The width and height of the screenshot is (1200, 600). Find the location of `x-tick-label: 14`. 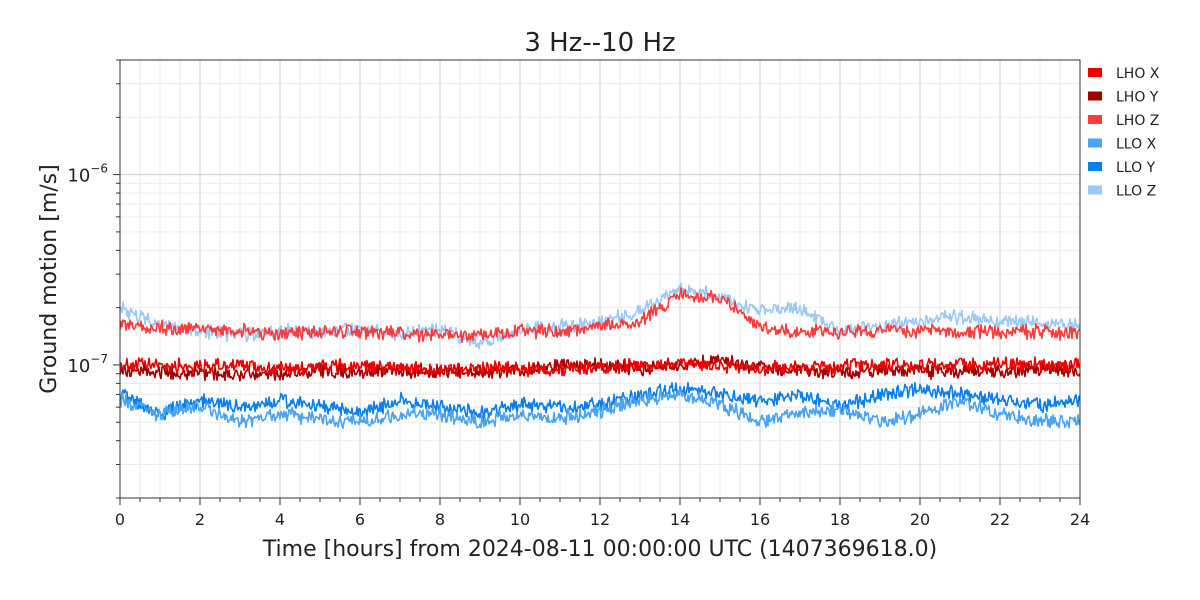

x-tick-label: 14 is located at coordinates (680, 519).